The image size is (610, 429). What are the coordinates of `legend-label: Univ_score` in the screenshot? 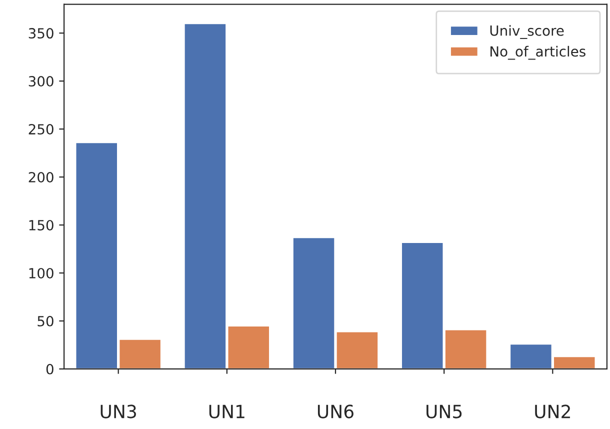 It's located at (527, 32).